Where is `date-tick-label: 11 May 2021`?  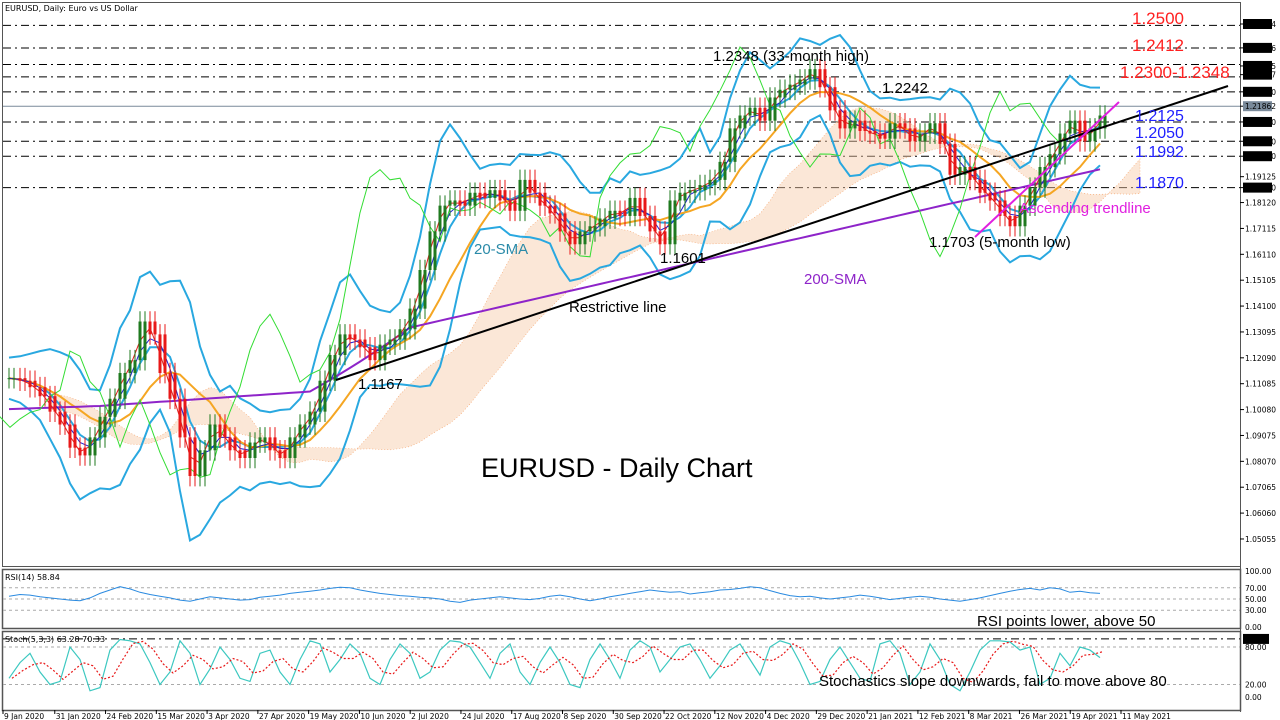 date-tick-label: 11 May 2021 is located at coordinates (1146, 716).